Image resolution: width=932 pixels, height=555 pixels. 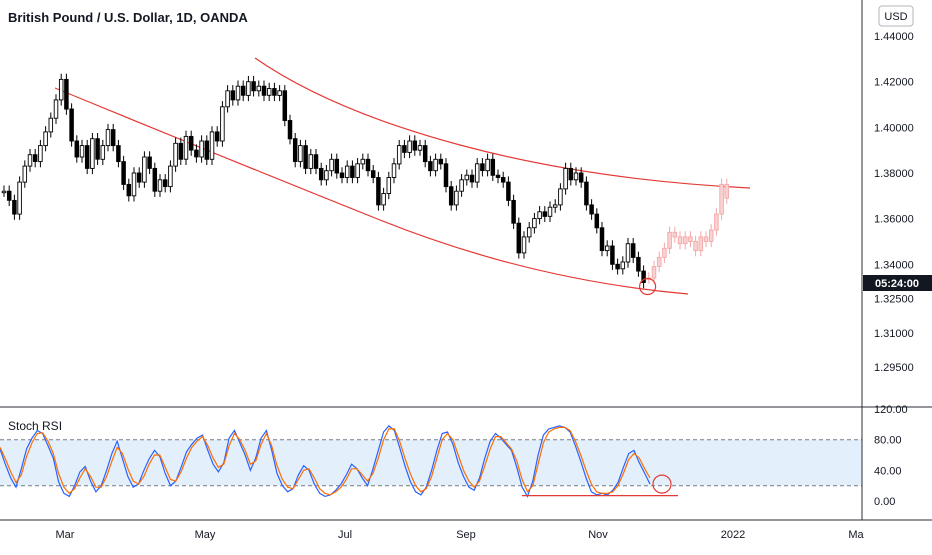 What do you see at coordinates (894, 334) in the screenshot?
I see `price-tick-label: 1.31000` at bounding box center [894, 334].